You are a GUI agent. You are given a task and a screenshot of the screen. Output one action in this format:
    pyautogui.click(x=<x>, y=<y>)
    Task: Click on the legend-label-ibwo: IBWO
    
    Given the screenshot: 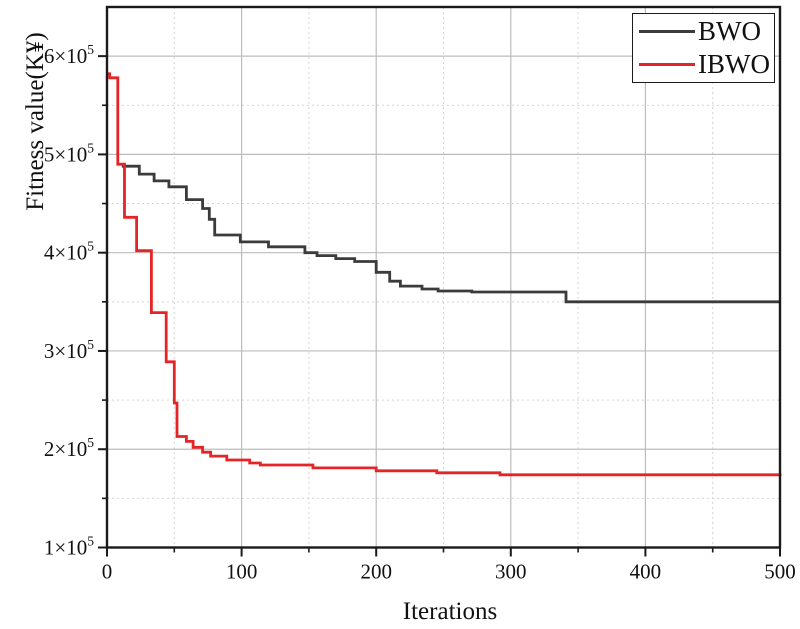 What is the action you would take?
    pyautogui.click(x=734, y=64)
    